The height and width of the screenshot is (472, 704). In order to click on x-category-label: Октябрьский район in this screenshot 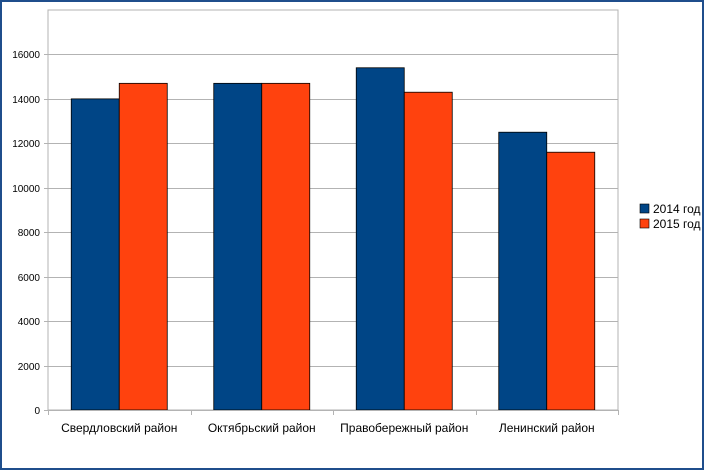, I will do `click(262, 428)`.